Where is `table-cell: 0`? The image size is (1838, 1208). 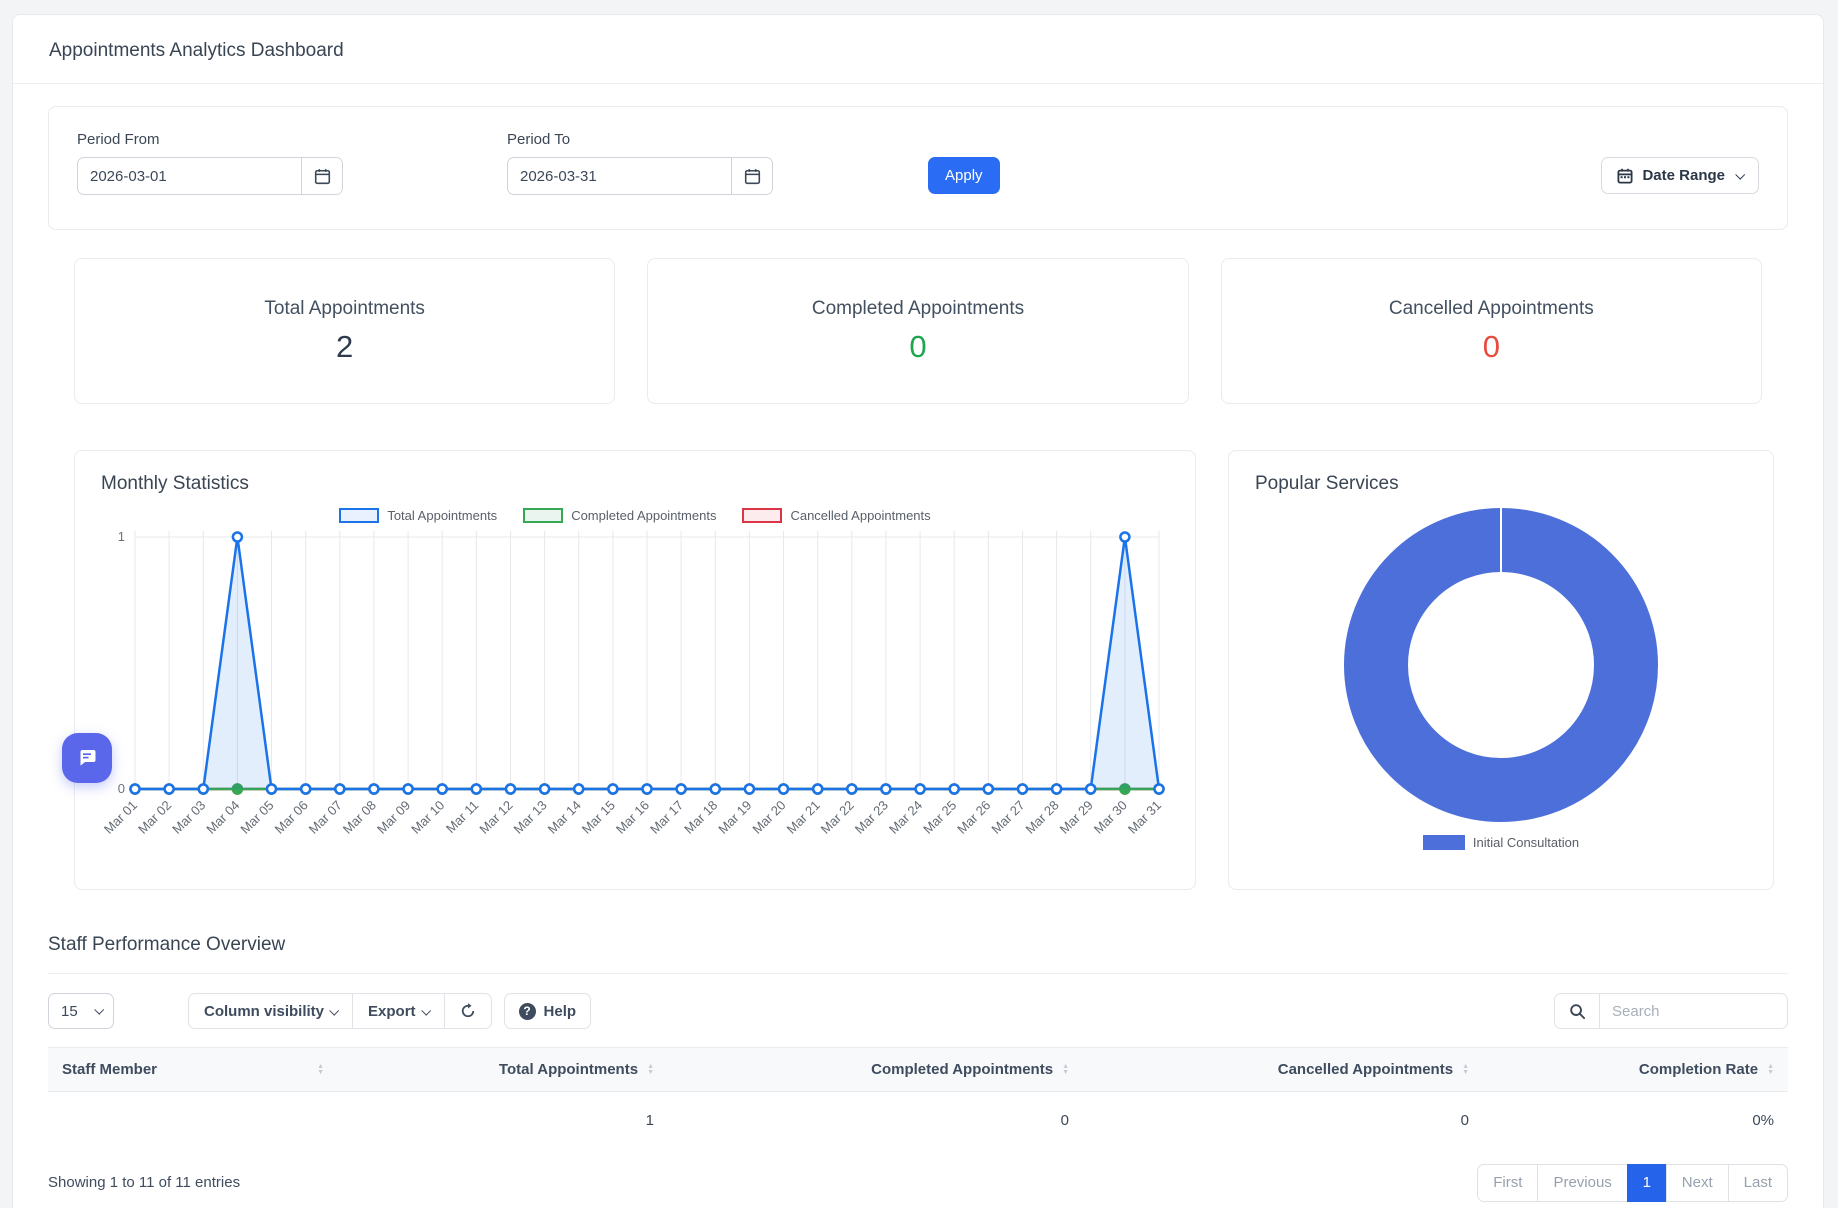
table-cell: 0 is located at coordinates (1064, 1121).